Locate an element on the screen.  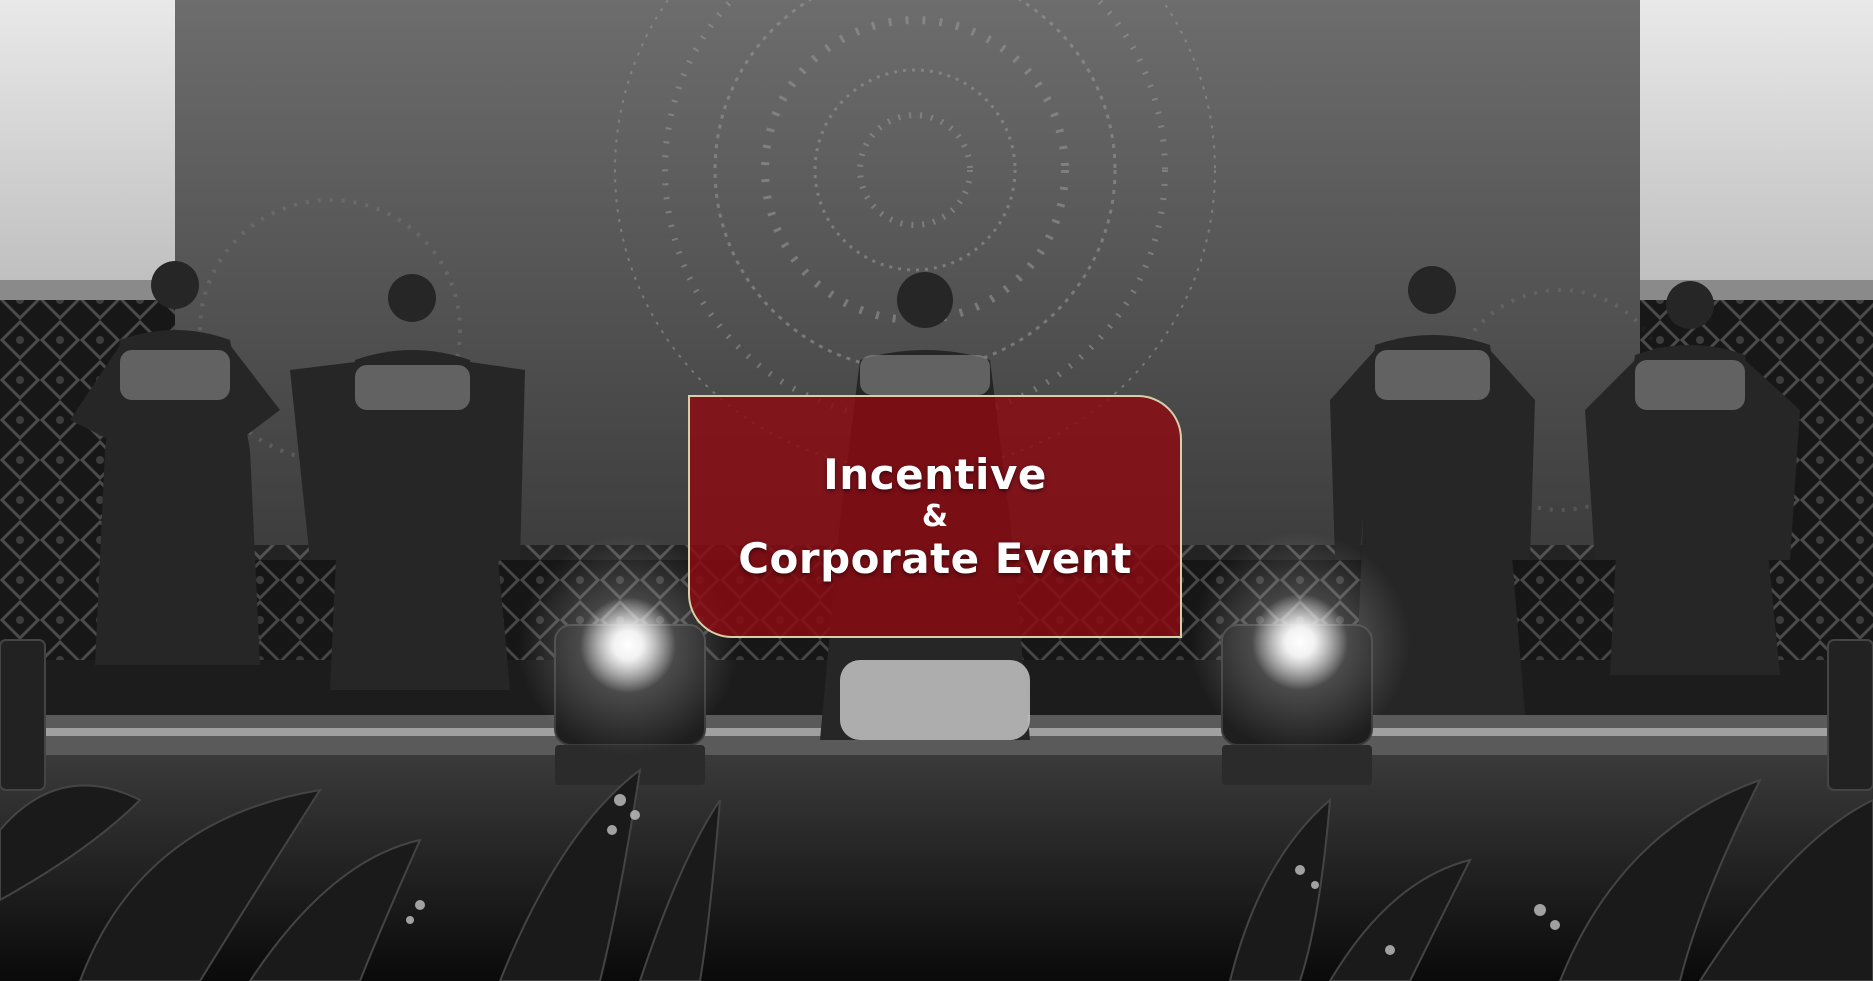
hero-title-card: Incentive & Corporate Event is located at coordinates (935, 516).